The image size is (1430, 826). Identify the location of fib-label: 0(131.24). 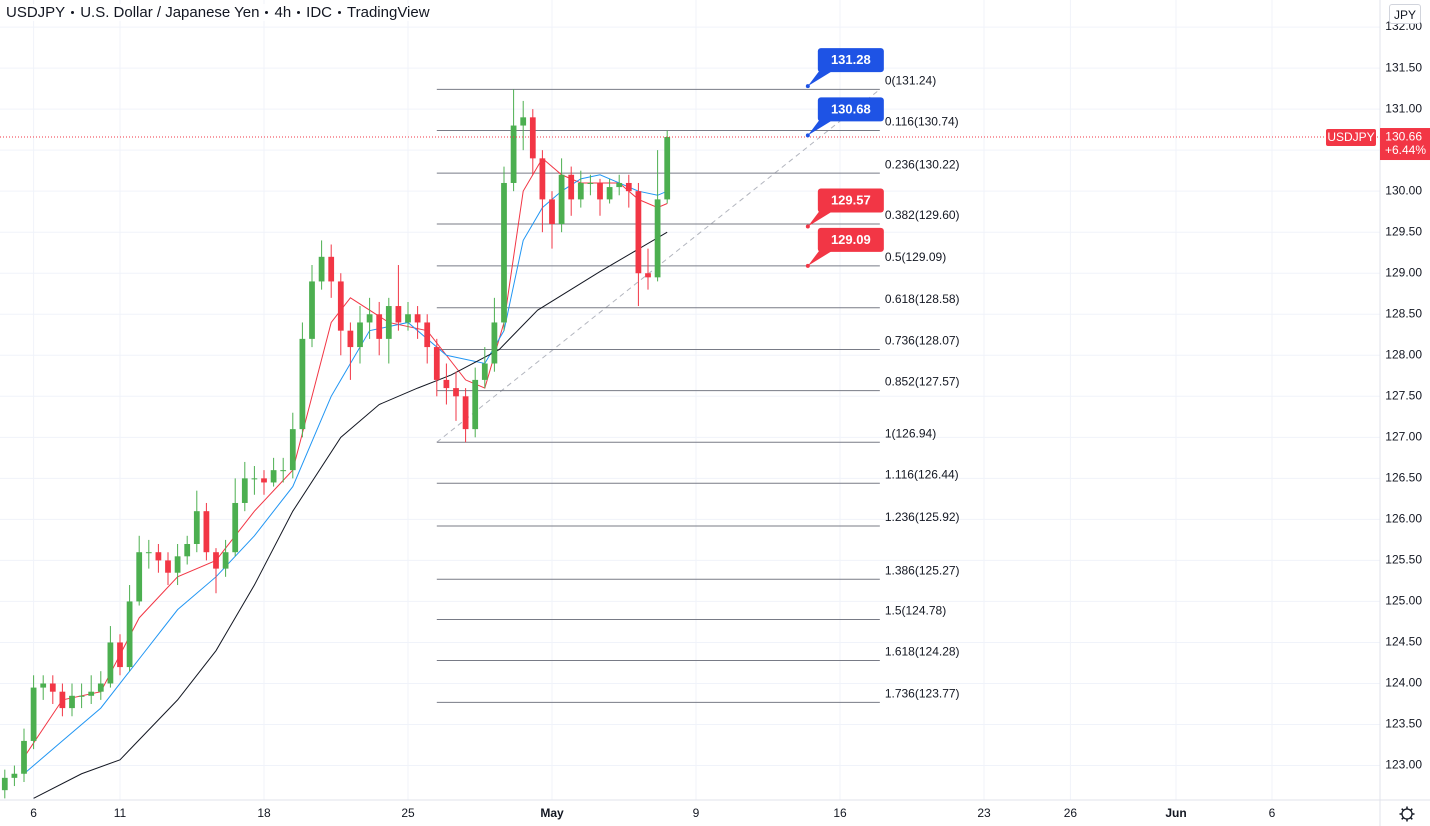
(910, 81).